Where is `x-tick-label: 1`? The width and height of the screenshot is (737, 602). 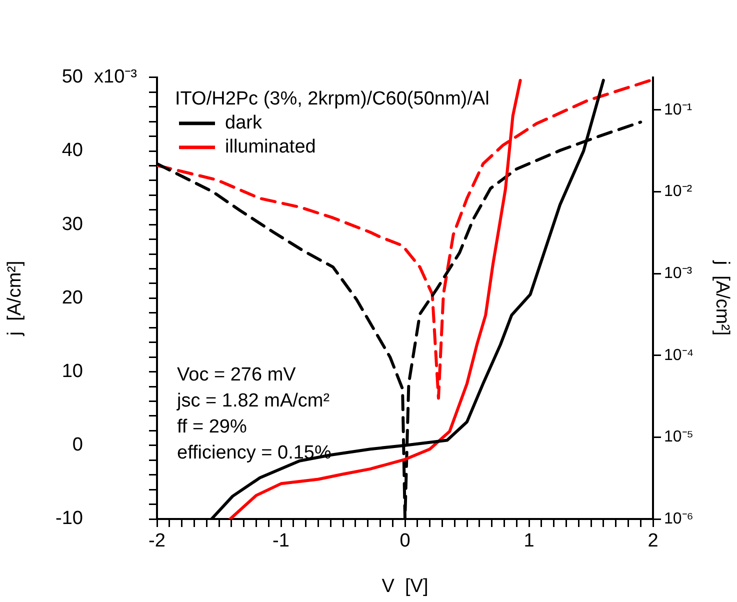 x-tick-label: 1 is located at coordinates (529, 541).